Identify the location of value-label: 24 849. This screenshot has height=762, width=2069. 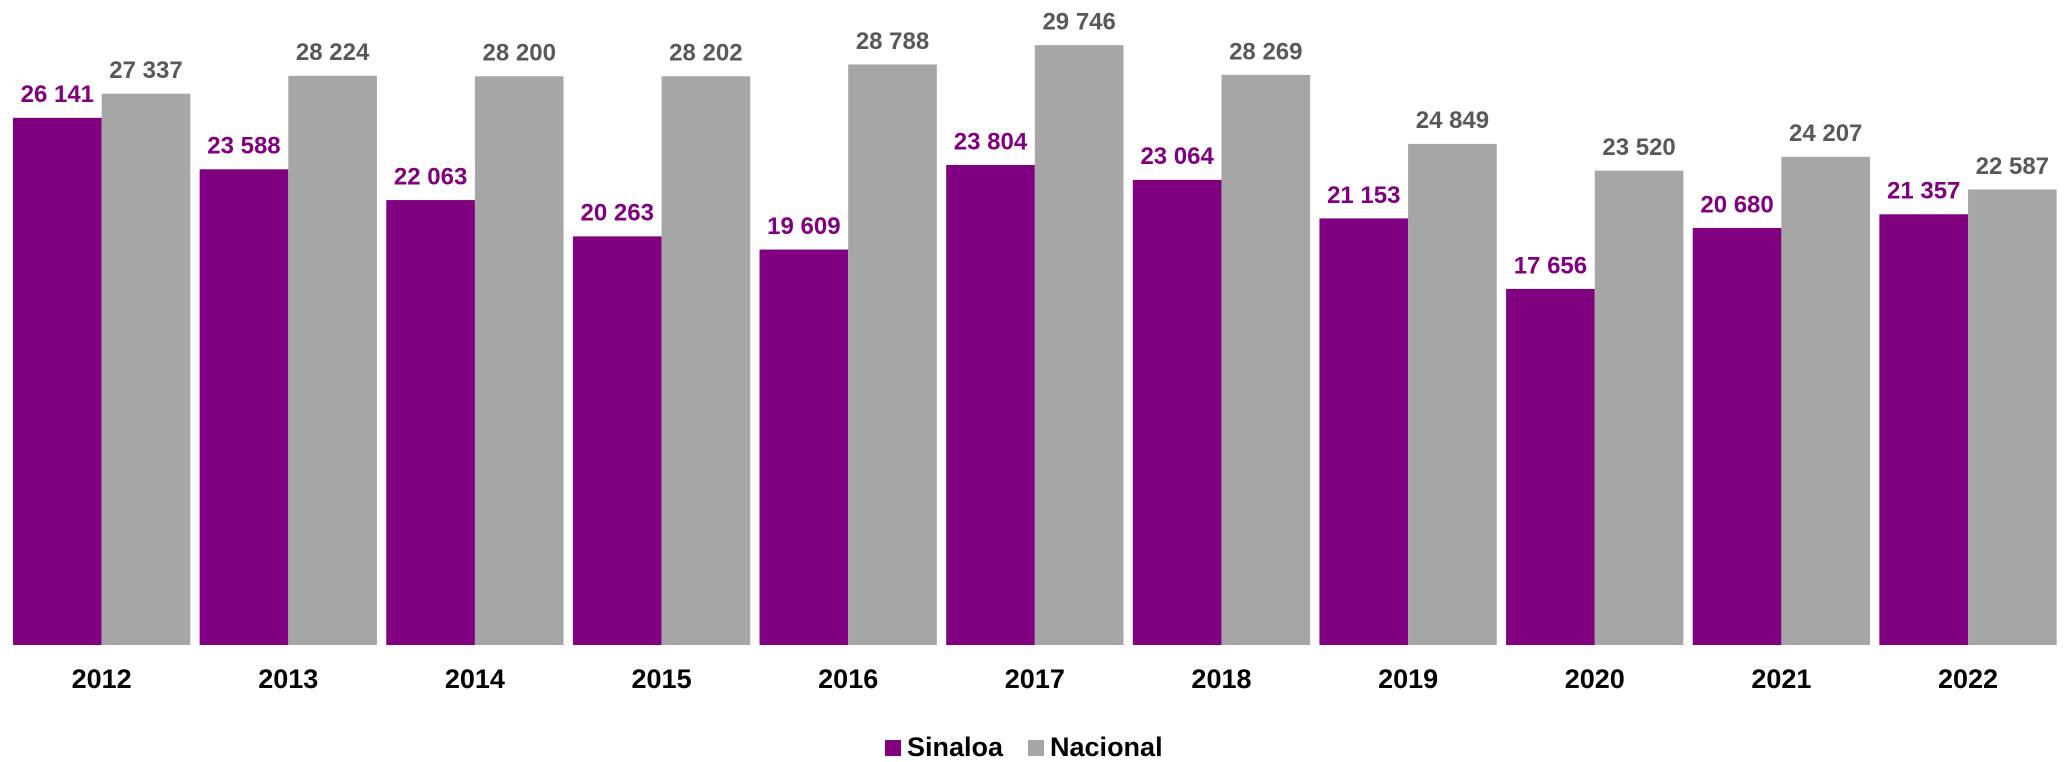
(1452, 120).